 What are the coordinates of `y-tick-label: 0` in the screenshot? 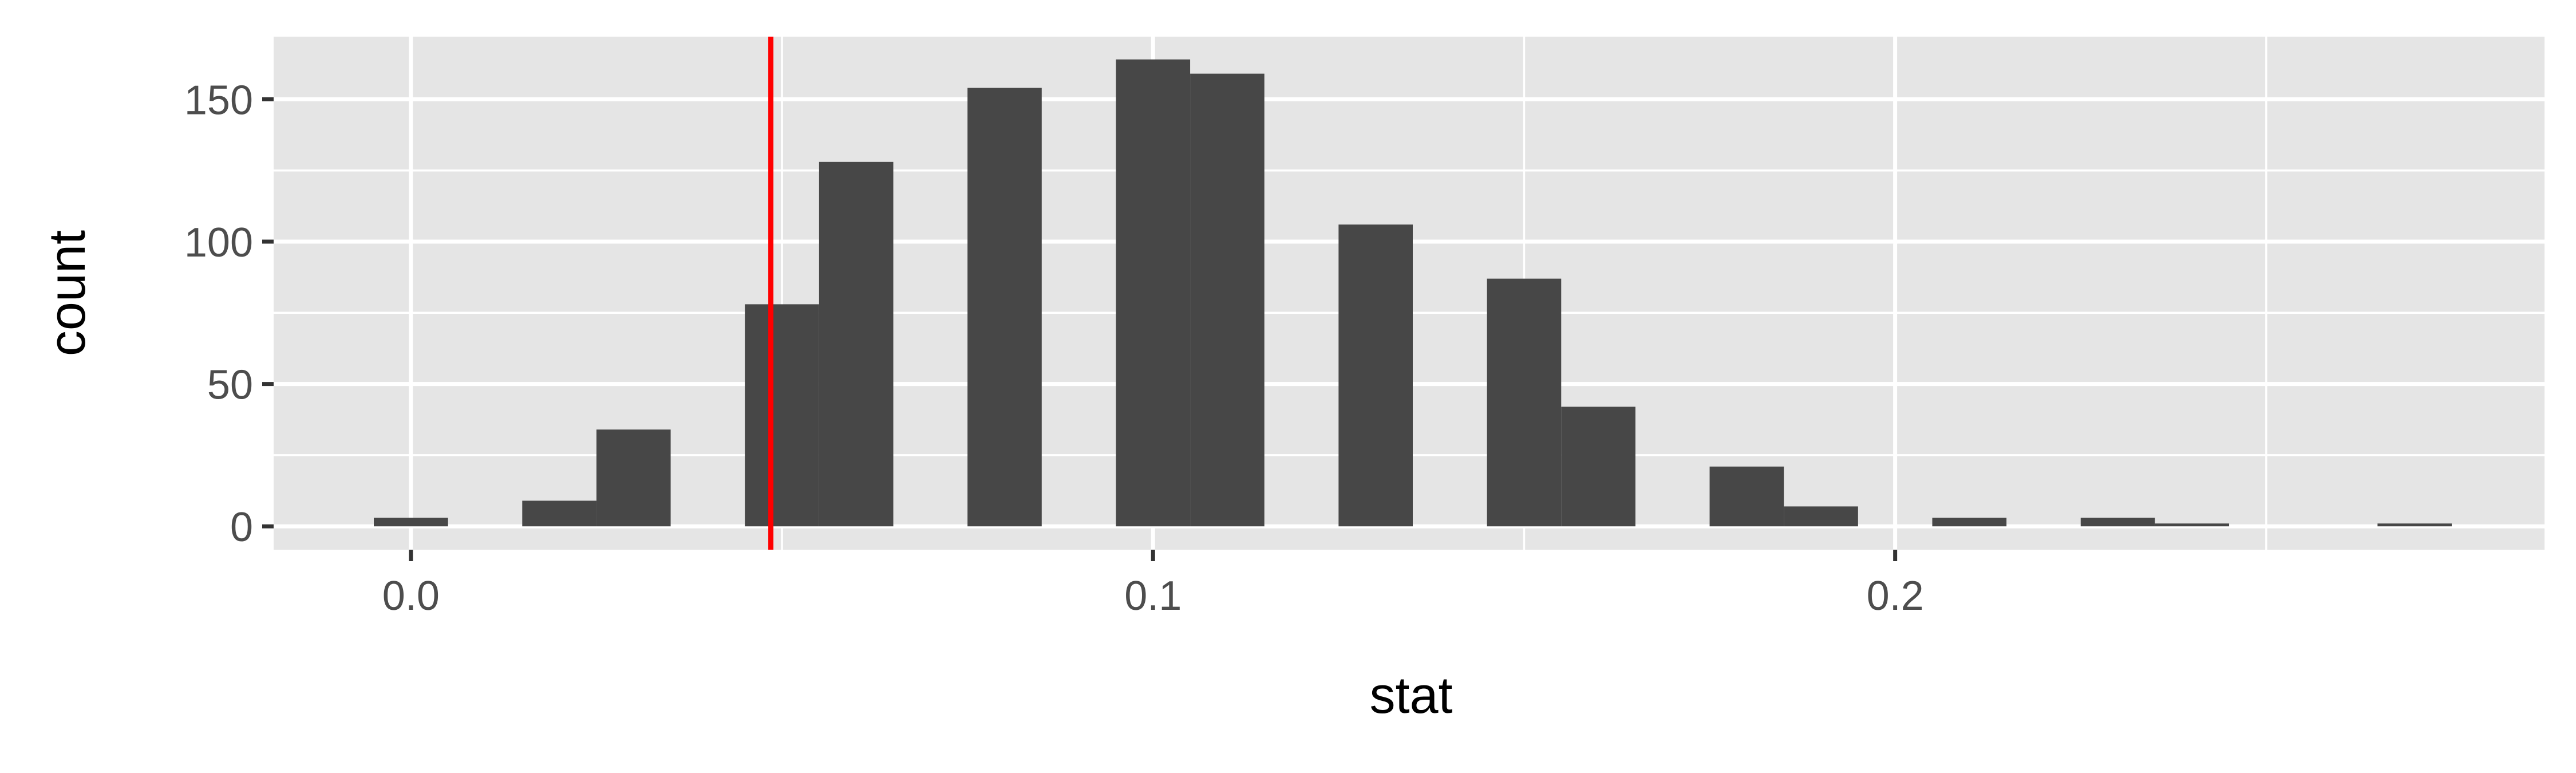 It's located at (241, 527).